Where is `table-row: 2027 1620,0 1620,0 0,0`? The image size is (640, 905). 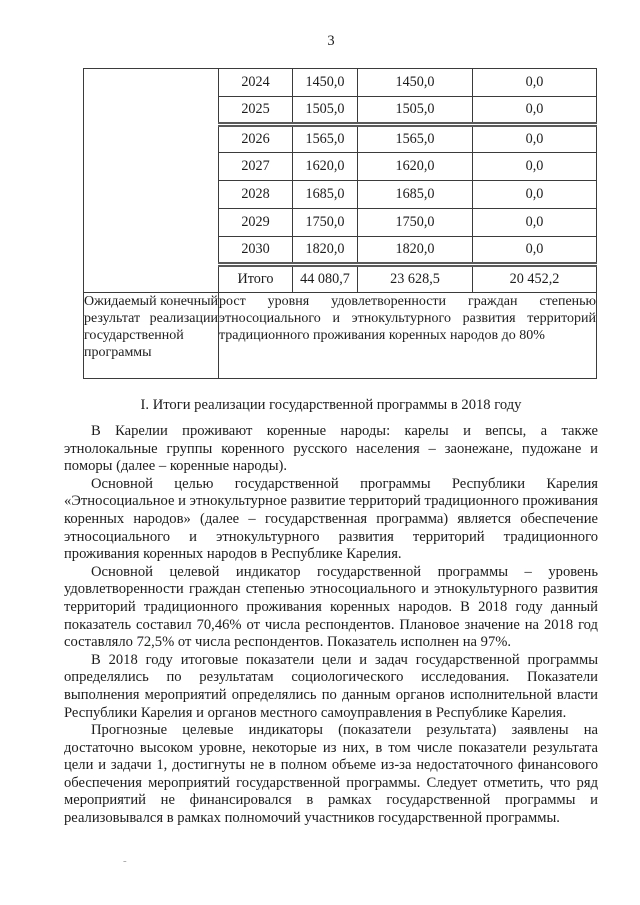 table-row: 2027 1620,0 1620,0 0,0 is located at coordinates (340, 166).